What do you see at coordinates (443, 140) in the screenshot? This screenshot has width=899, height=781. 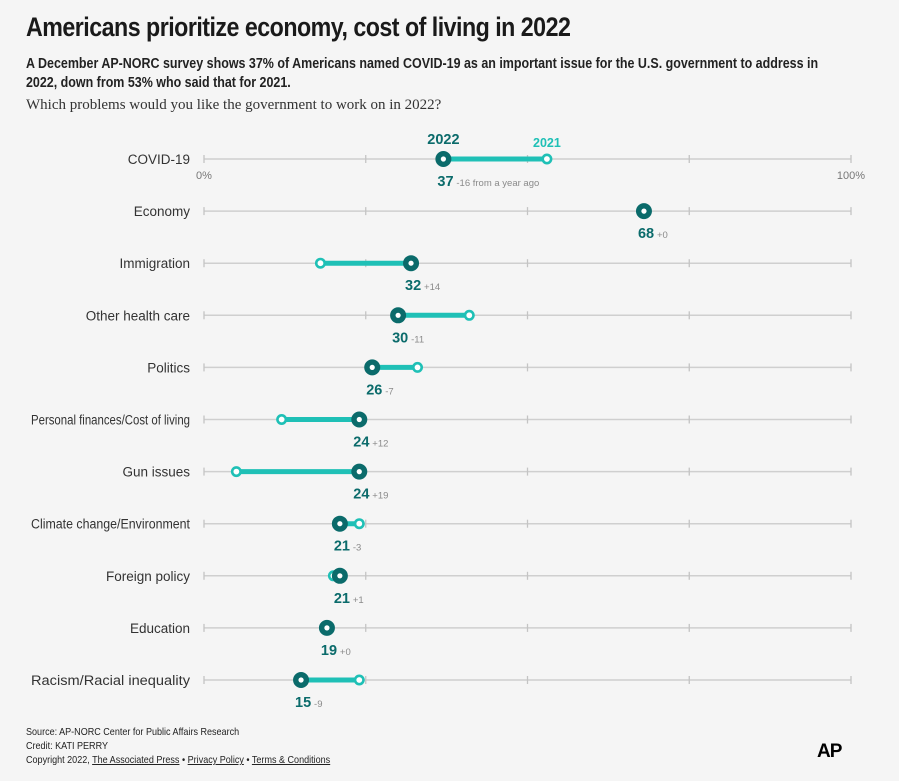 I see `series-label-2022: 2022` at bounding box center [443, 140].